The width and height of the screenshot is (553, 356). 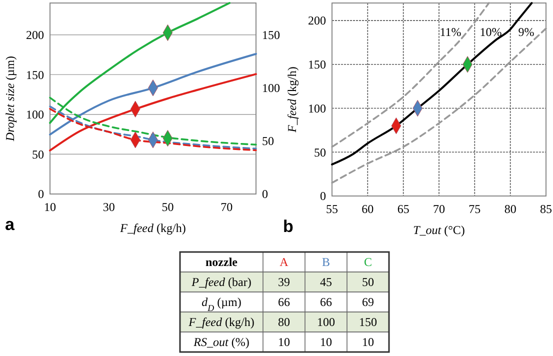 I want to click on x-tick-label: 85, so click(x=546, y=209).